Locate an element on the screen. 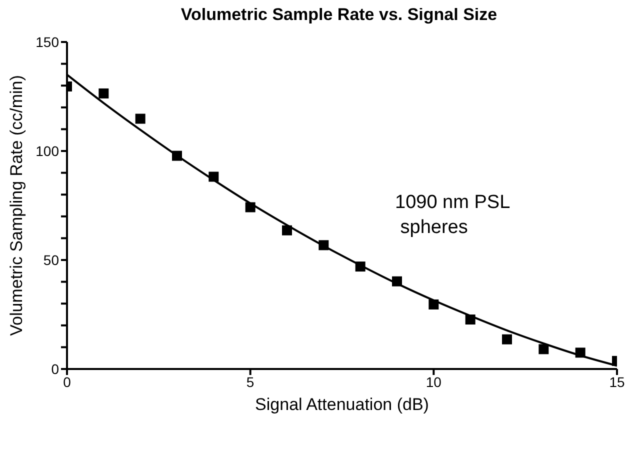 Image resolution: width=631 pixels, height=459 pixels. x-tick-label: 10 is located at coordinates (434, 382).